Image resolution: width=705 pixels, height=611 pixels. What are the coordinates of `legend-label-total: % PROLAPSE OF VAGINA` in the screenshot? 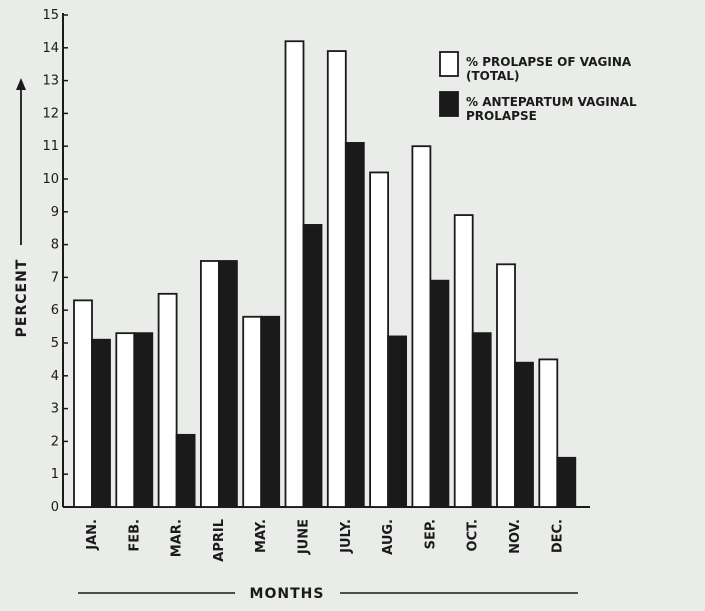 It's located at (549, 62).